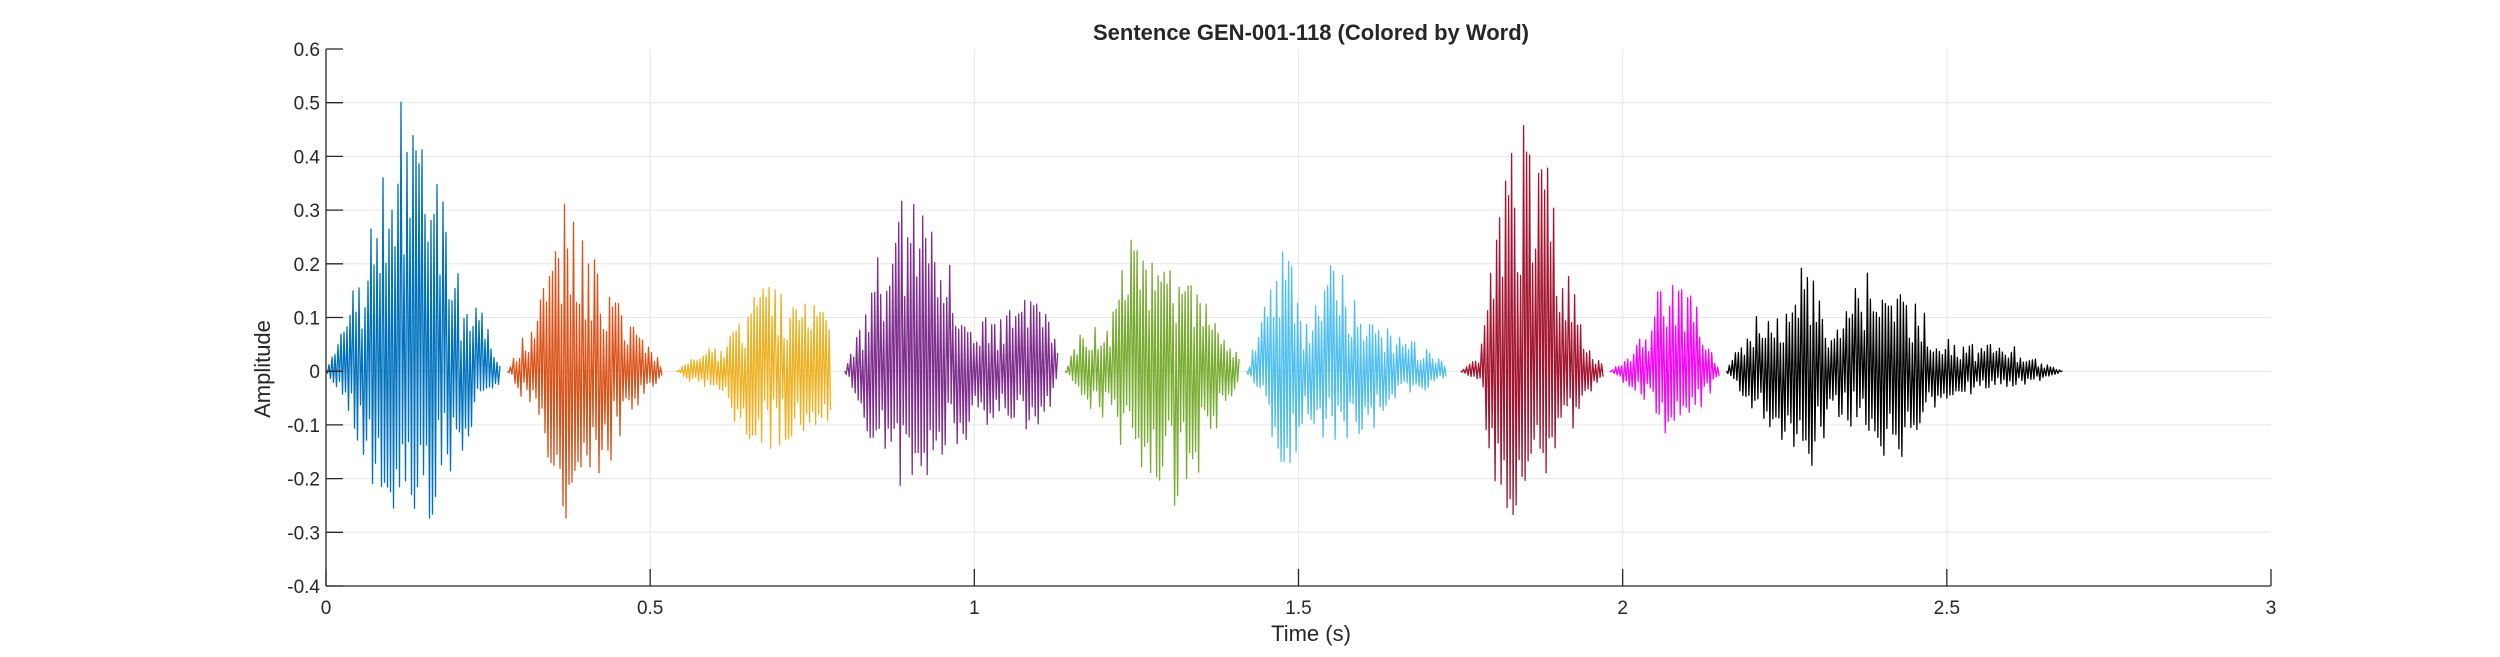  What do you see at coordinates (974, 608) in the screenshot?
I see `x-tick-label: 1` at bounding box center [974, 608].